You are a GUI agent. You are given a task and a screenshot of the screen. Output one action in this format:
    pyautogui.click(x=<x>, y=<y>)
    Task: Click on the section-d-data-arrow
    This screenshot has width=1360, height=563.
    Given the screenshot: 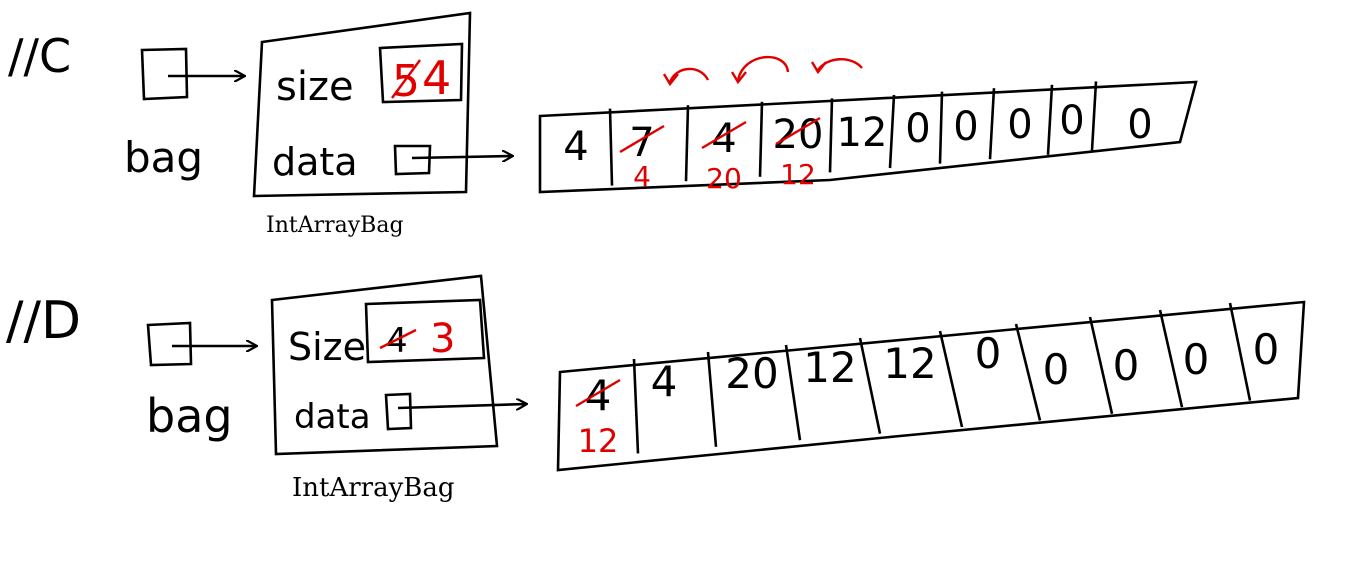 What is the action you would take?
    pyautogui.click(x=461, y=406)
    